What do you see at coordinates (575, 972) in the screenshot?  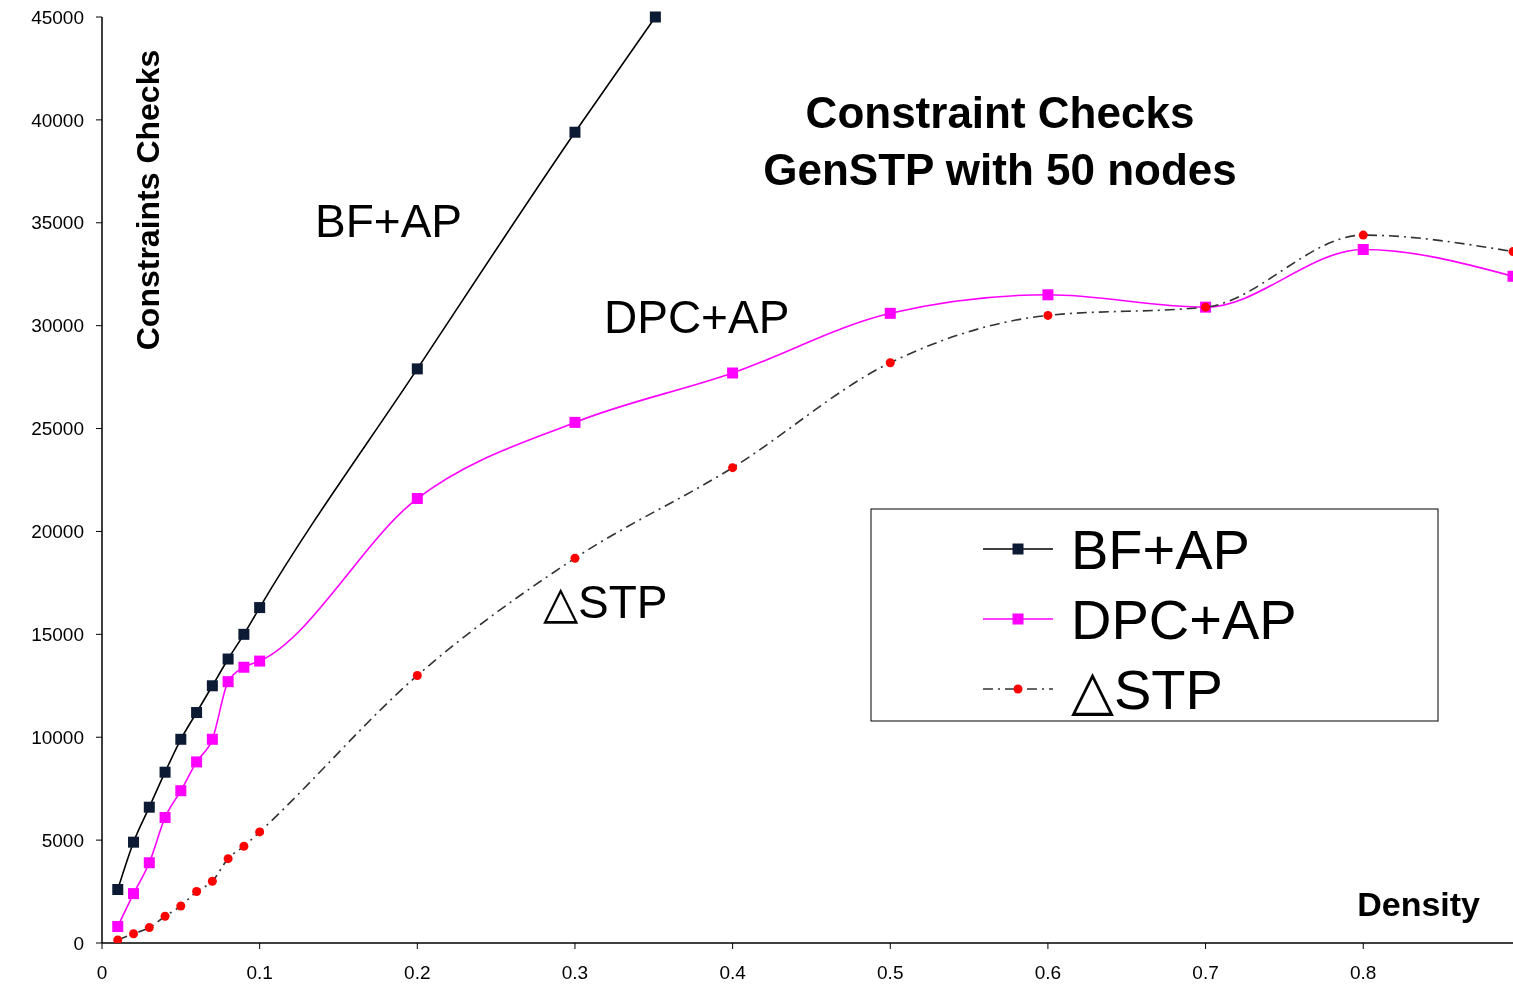 I see `x-tick-label: 0.3` at bounding box center [575, 972].